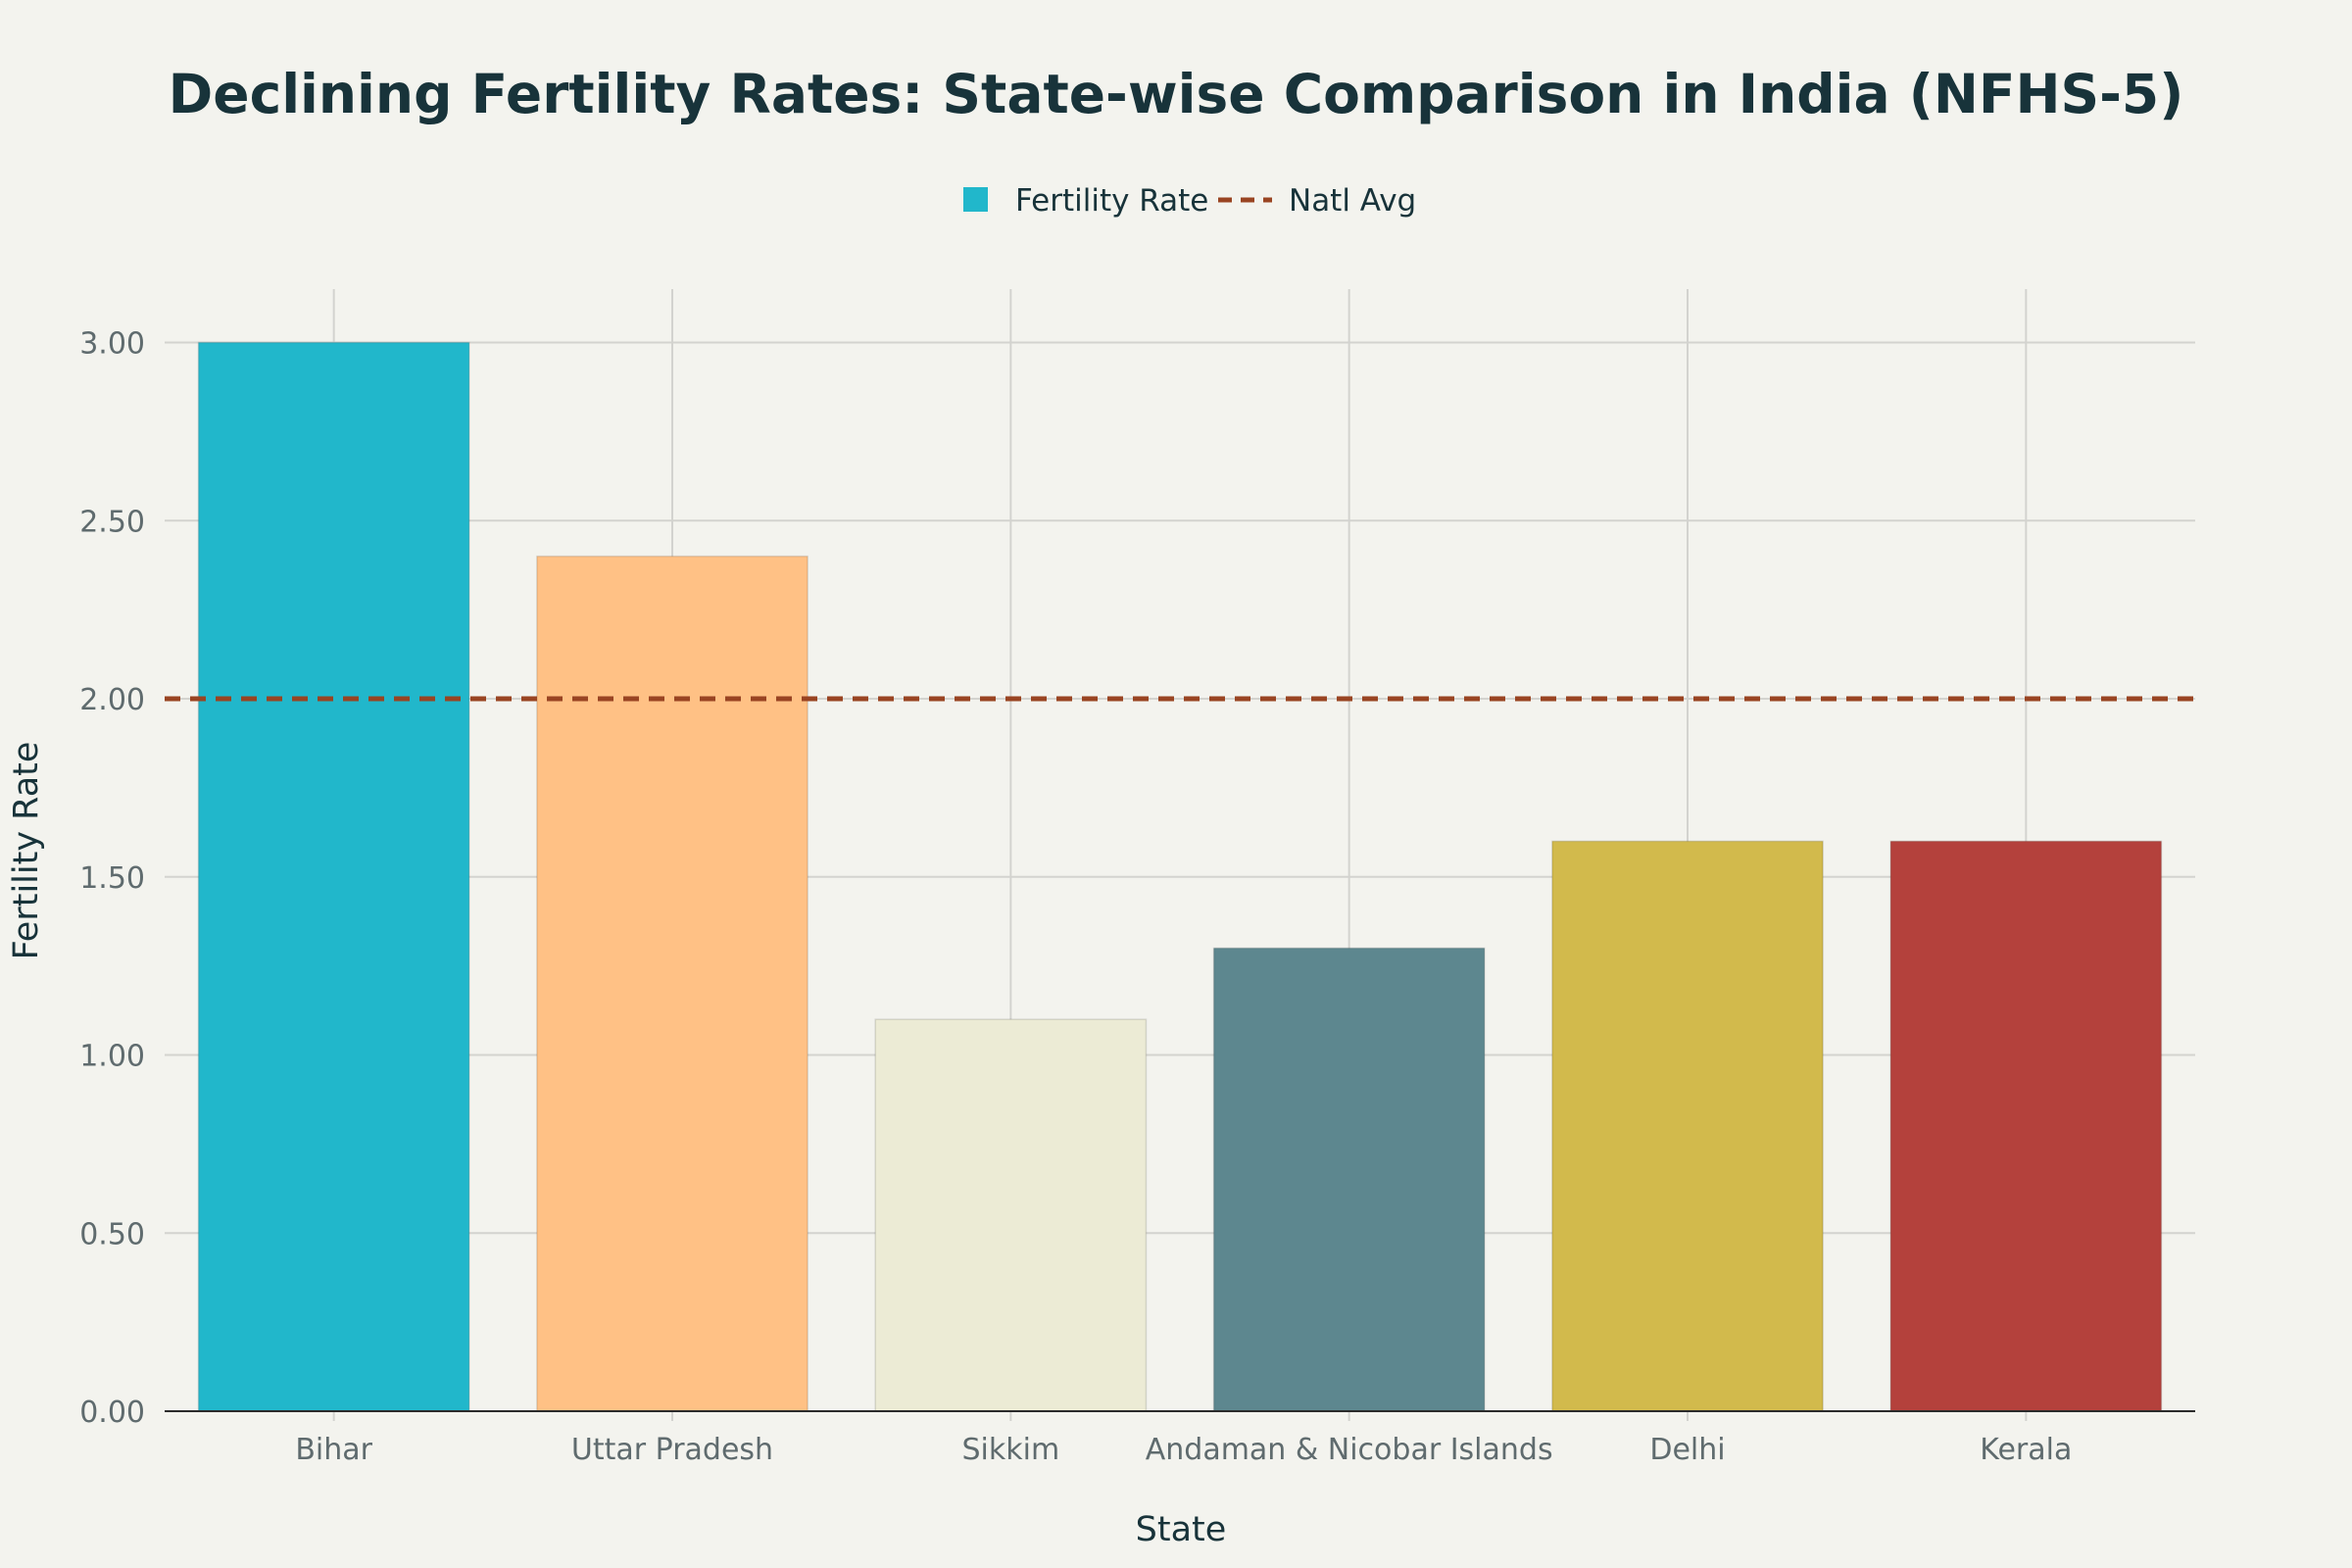 Image resolution: width=2352 pixels, height=1568 pixels. What do you see at coordinates (1352, 201) in the screenshot?
I see `legend-label-natl-avg: Natl Avg` at bounding box center [1352, 201].